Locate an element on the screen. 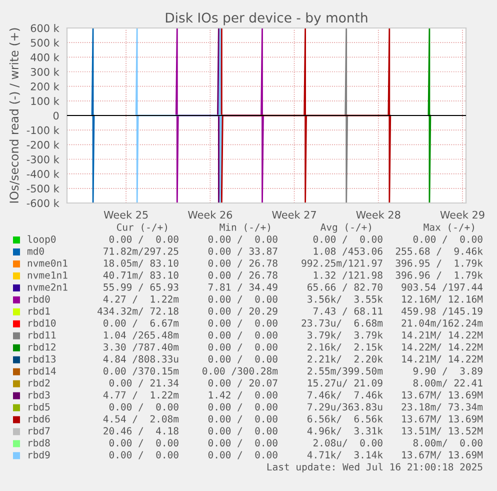  y-tick-label: 100 k is located at coordinates (45, 101).